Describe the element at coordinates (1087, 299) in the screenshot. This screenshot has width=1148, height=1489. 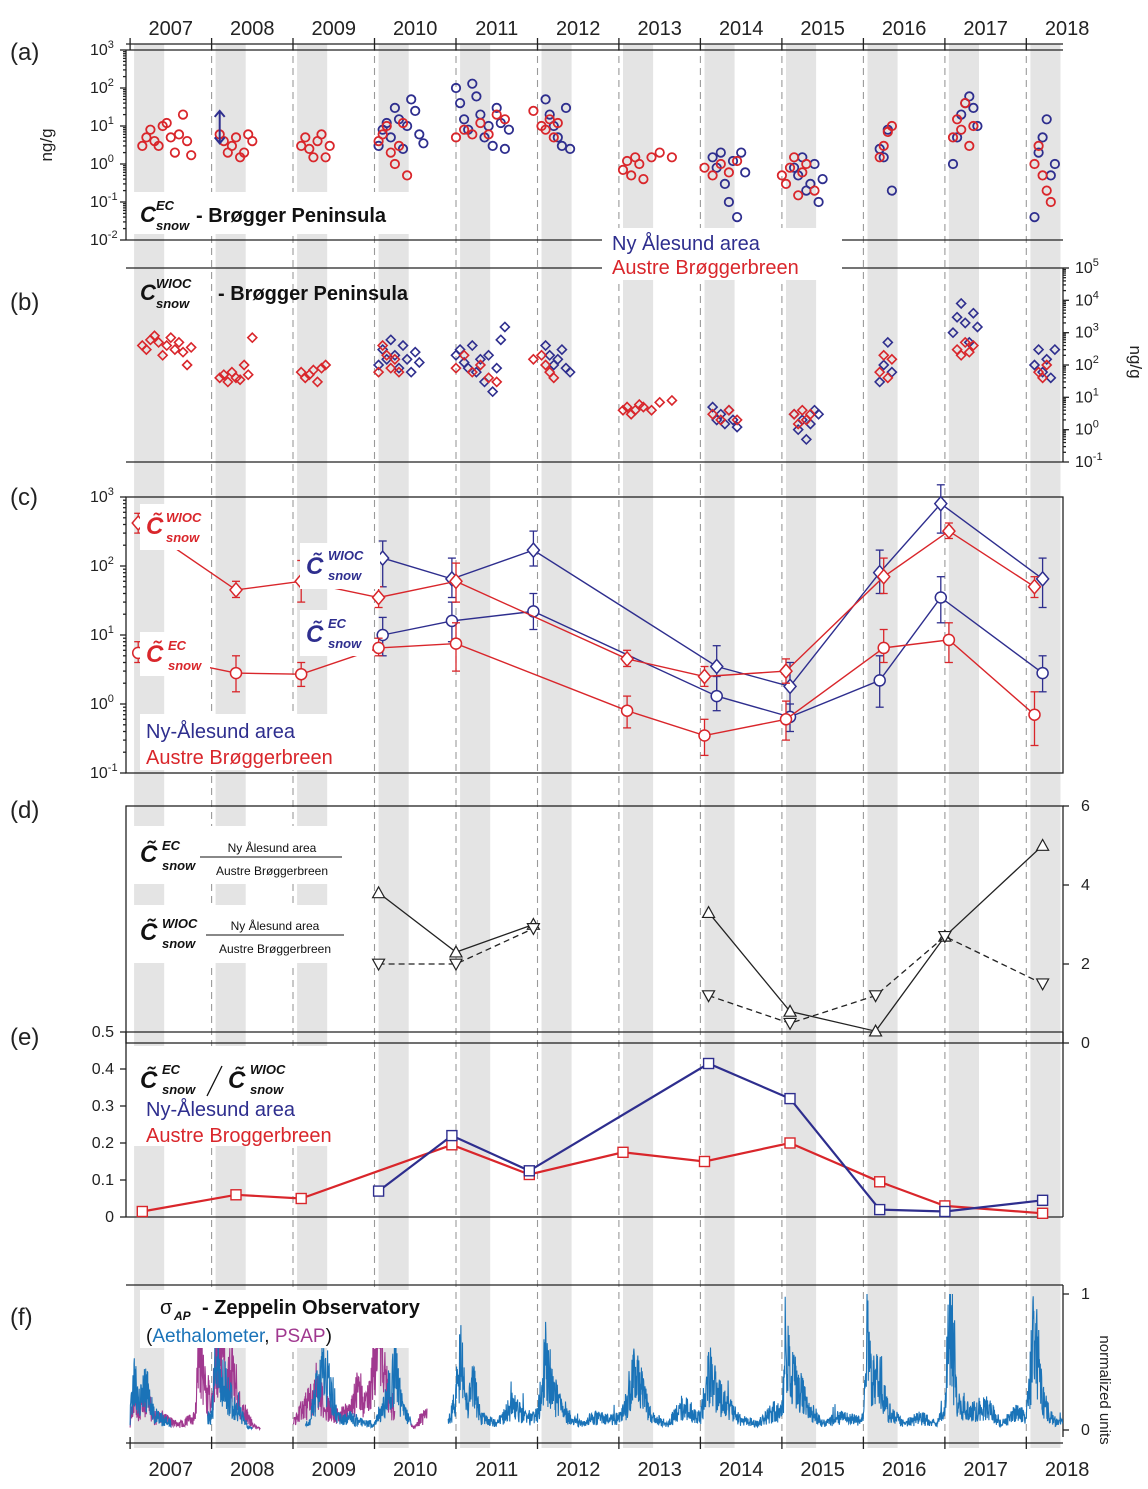
I see `b-ytick-label-1: 10⁴` at that location.